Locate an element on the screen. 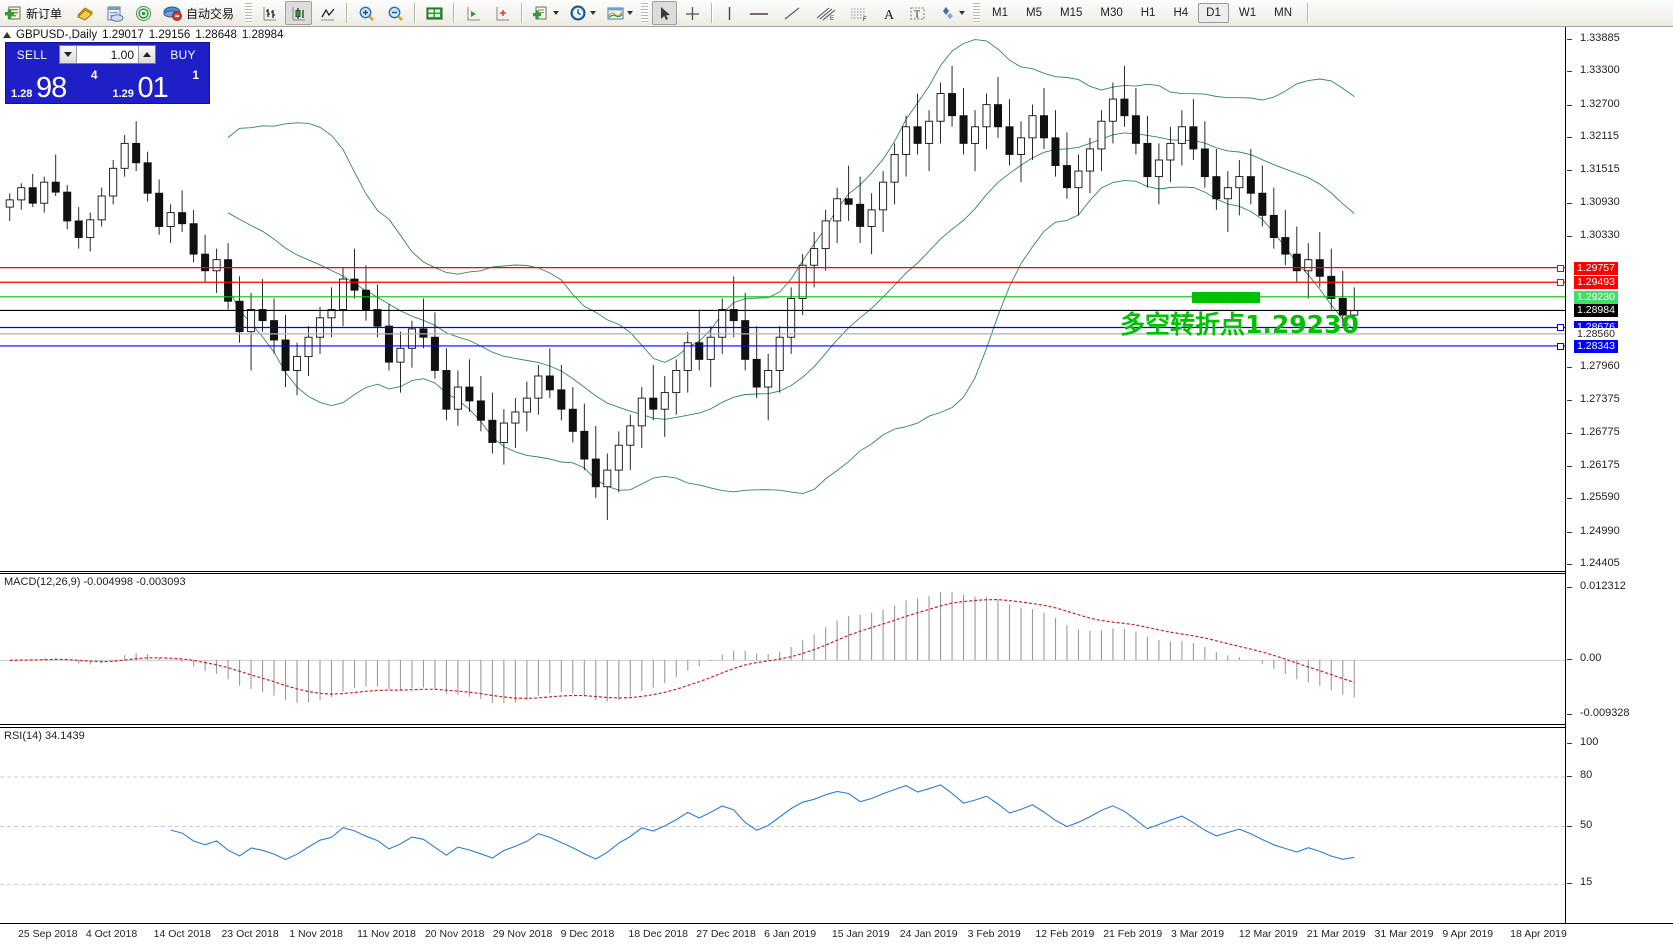  symbol-name: GBPUSD-,Daily is located at coordinates (57, 35).